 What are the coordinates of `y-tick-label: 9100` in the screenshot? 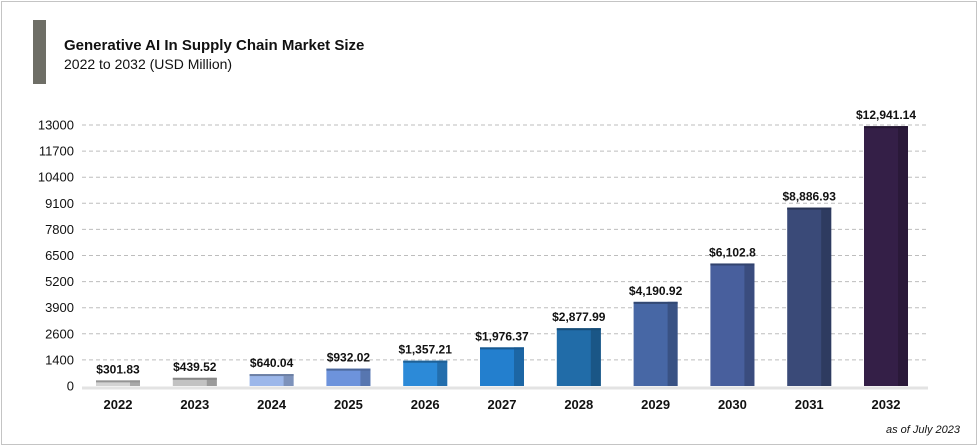 It's located at (59, 203).